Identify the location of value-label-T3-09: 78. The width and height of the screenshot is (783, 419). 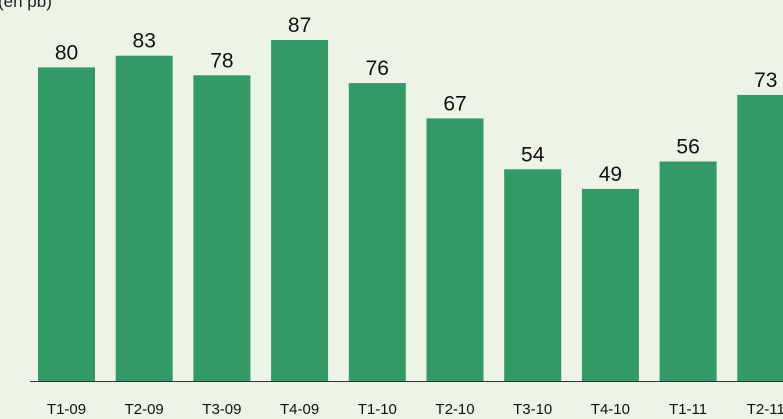
(221, 60).